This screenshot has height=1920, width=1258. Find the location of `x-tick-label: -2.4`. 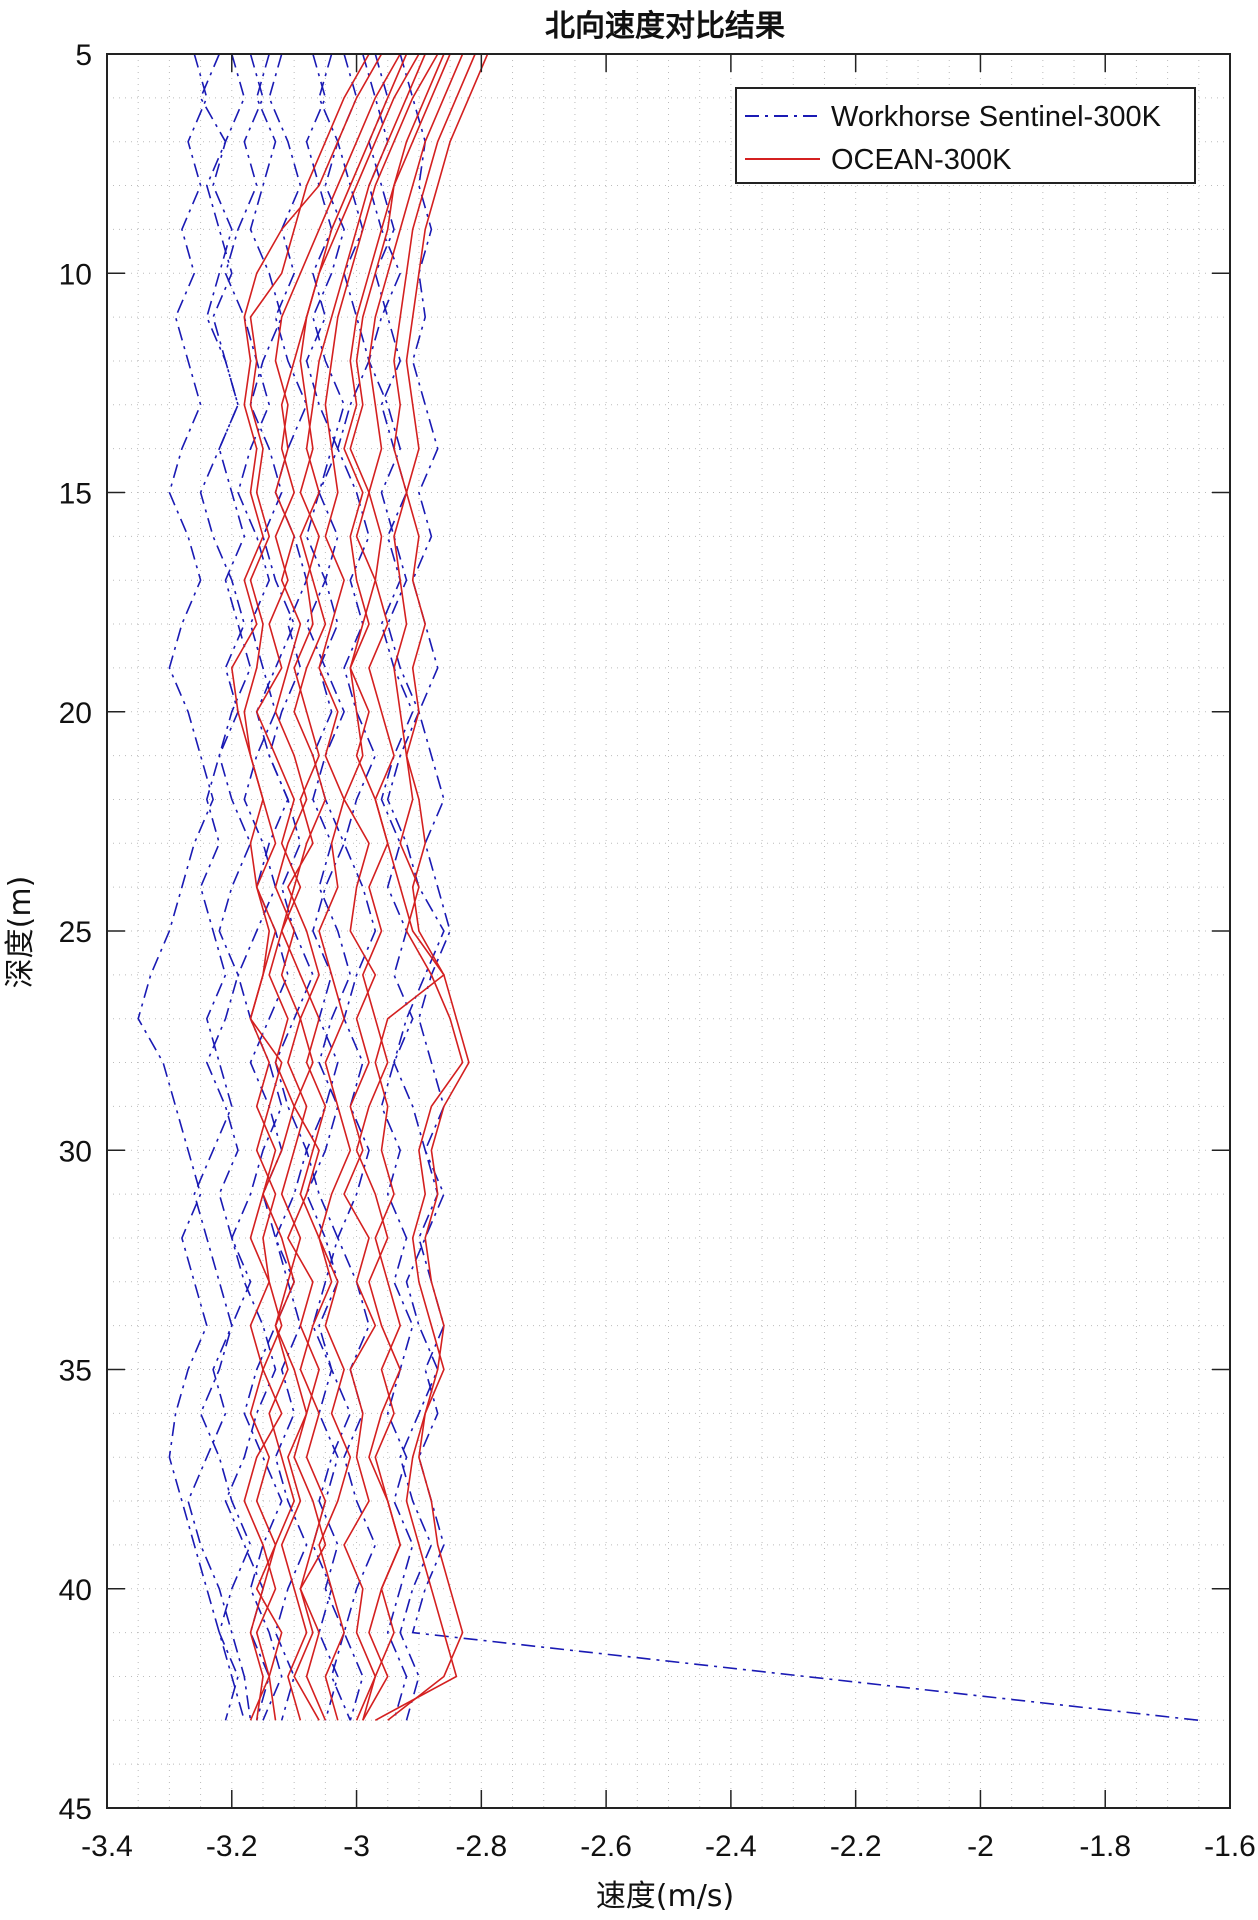

x-tick-label: -2.4 is located at coordinates (731, 1846).